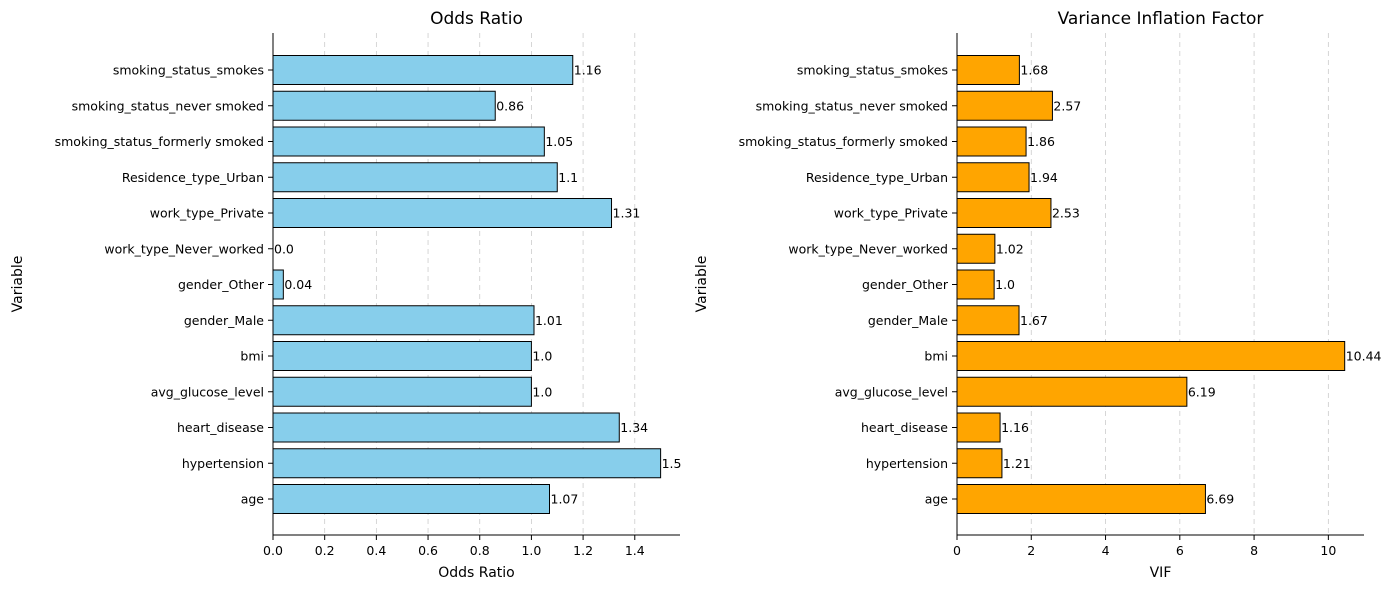 Image resolution: width=1394 pixels, height=590 pixels. What do you see at coordinates (1066, 213) in the screenshot?
I see `value-label: 2.53` at bounding box center [1066, 213].